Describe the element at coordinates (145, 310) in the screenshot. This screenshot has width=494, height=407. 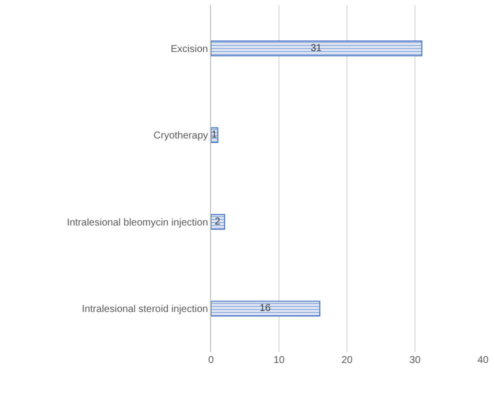
I see `y-tick-label: Intralesional steroid injection` at that location.